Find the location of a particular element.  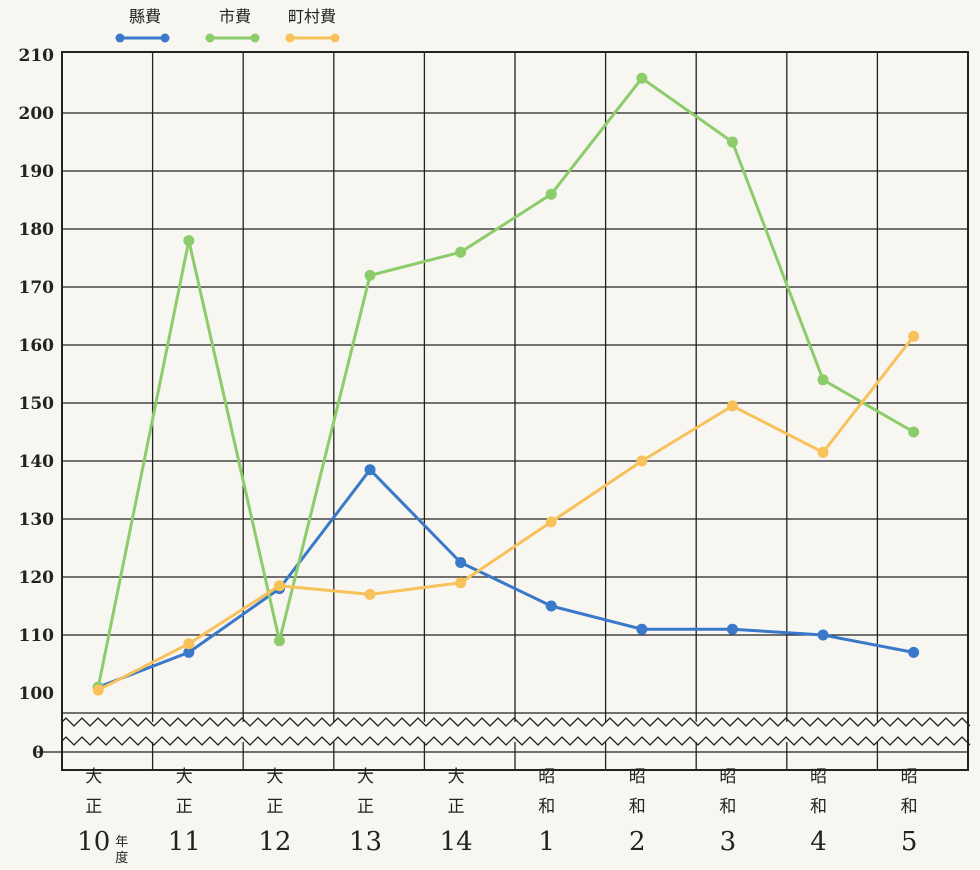

y-tick-label: 160 is located at coordinates (37, 346).